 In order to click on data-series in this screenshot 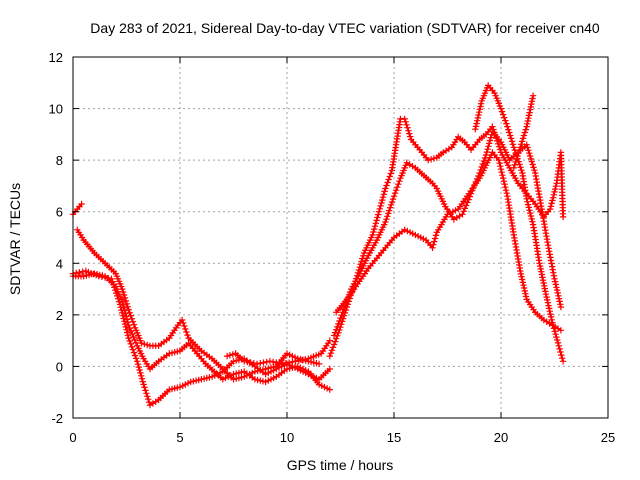, I will do `click(523, 132)`.